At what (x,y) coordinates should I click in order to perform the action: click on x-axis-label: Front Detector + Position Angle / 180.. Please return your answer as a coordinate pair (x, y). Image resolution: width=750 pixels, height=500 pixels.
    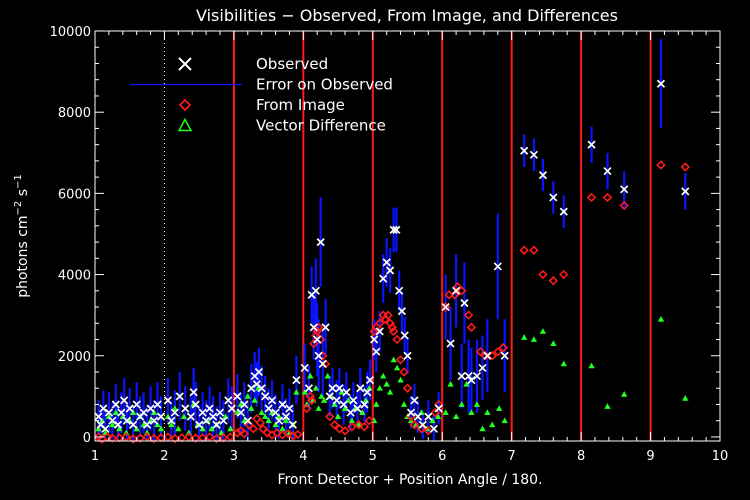
    Looking at the image, I should click on (409, 480).